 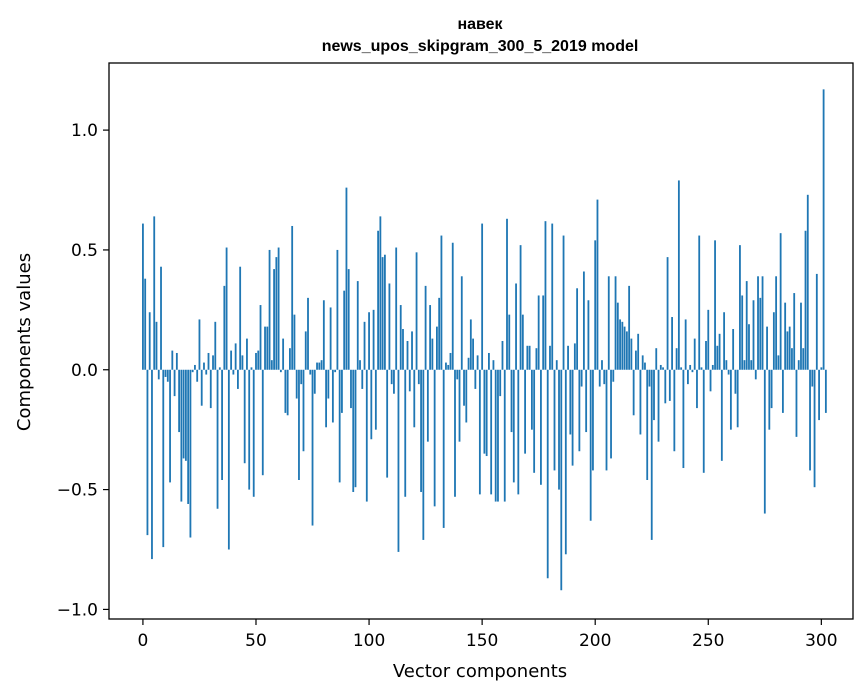 What do you see at coordinates (77, 610) in the screenshot?
I see `y-tick-label-0: −1.0` at bounding box center [77, 610].